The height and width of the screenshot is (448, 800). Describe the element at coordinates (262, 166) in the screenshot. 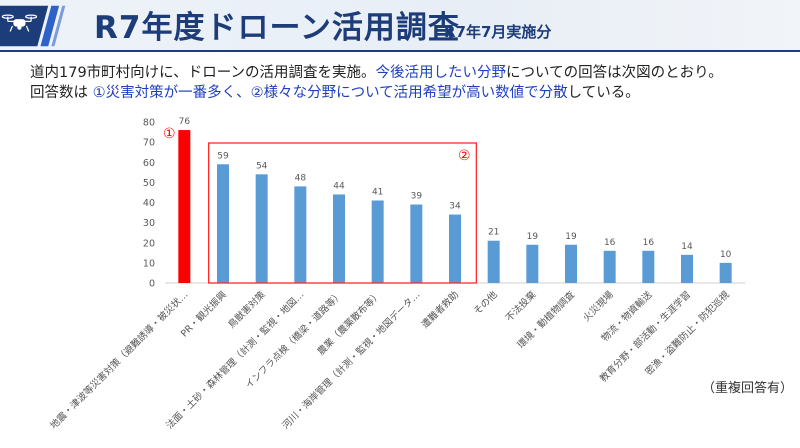

I see `data-label: 54` at that location.